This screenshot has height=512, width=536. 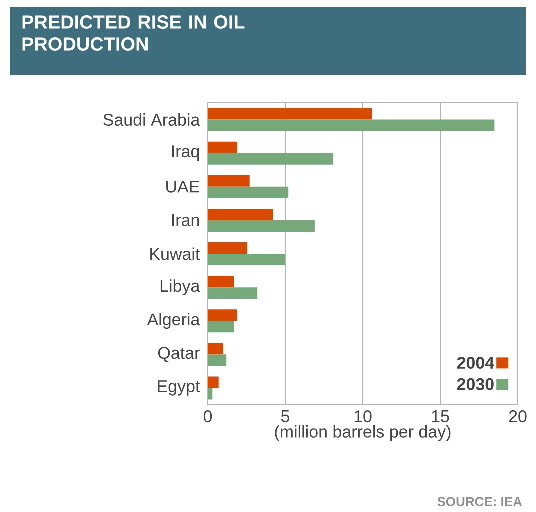 What do you see at coordinates (285, 416) in the screenshot?
I see `x-tick-label: 5` at bounding box center [285, 416].